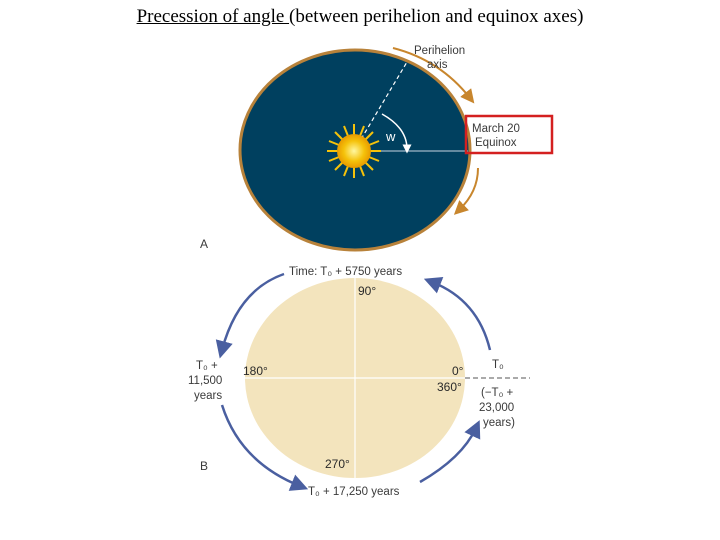 The height and width of the screenshot is (540, 720). I want to click on perihelion-label-line2: axis, so click(437, 65).